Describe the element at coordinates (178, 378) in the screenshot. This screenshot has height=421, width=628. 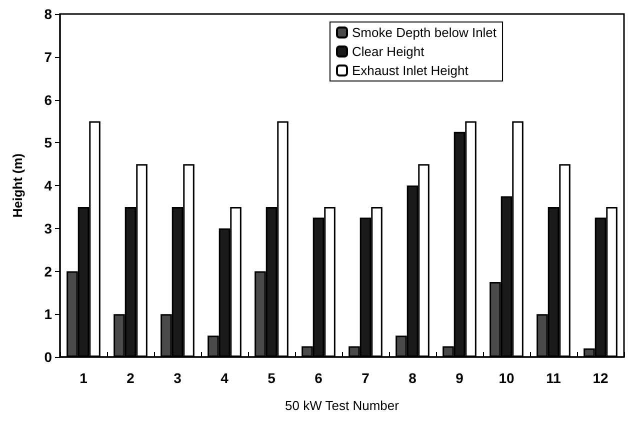
I see `x-tick-label: 3` at that location.